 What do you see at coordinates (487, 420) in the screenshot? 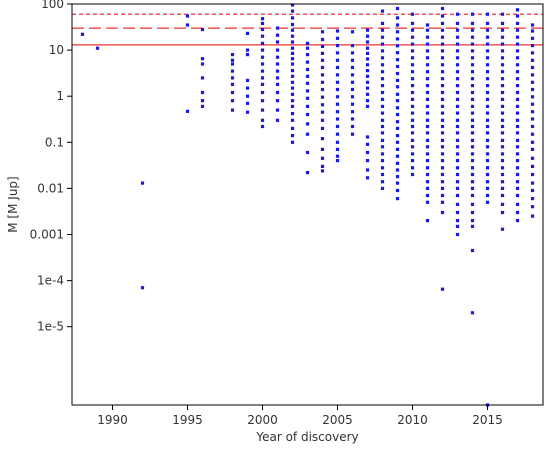
I see `x-tick-label: 2015` at bounding box center [487, 420].